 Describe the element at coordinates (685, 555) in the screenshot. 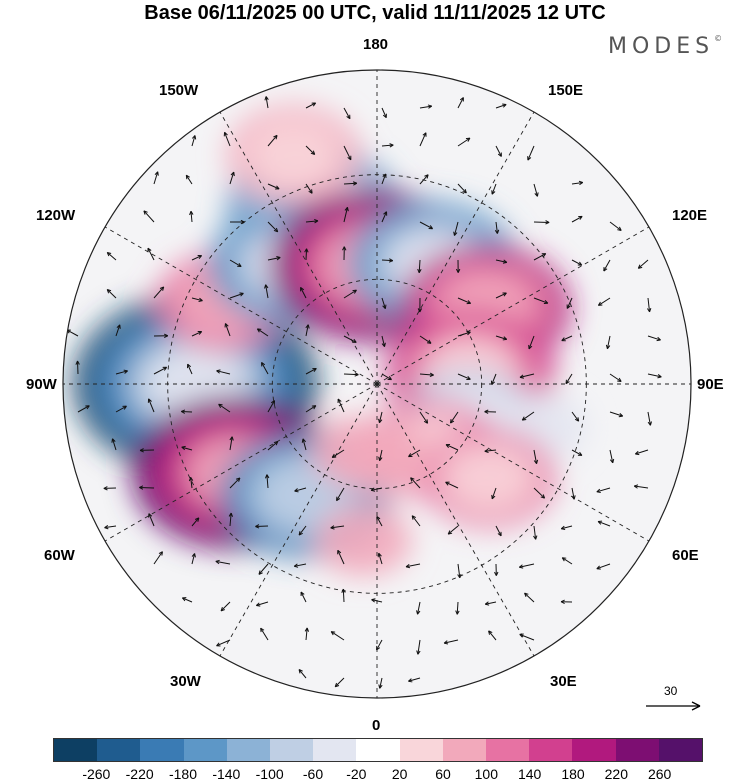

I see `lon-label-60e: 60E` at that location.